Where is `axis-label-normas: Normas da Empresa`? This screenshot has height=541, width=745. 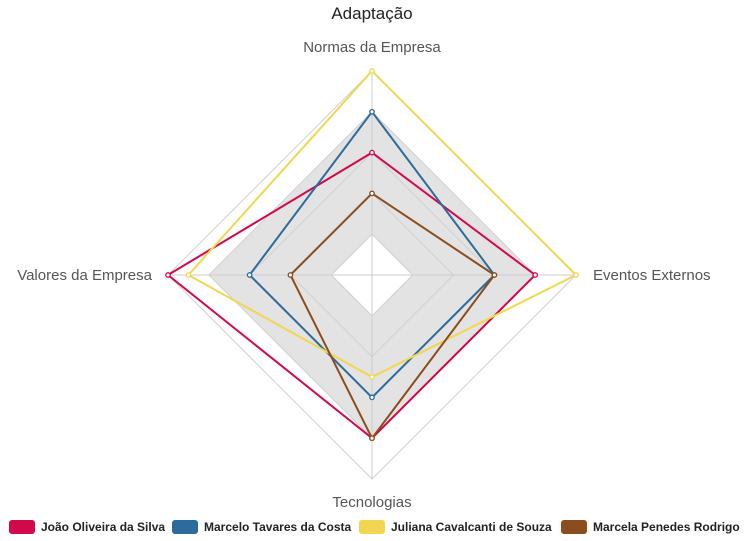 axis-label-normas: Normas da Empresa is located at coordinates (372, 47).